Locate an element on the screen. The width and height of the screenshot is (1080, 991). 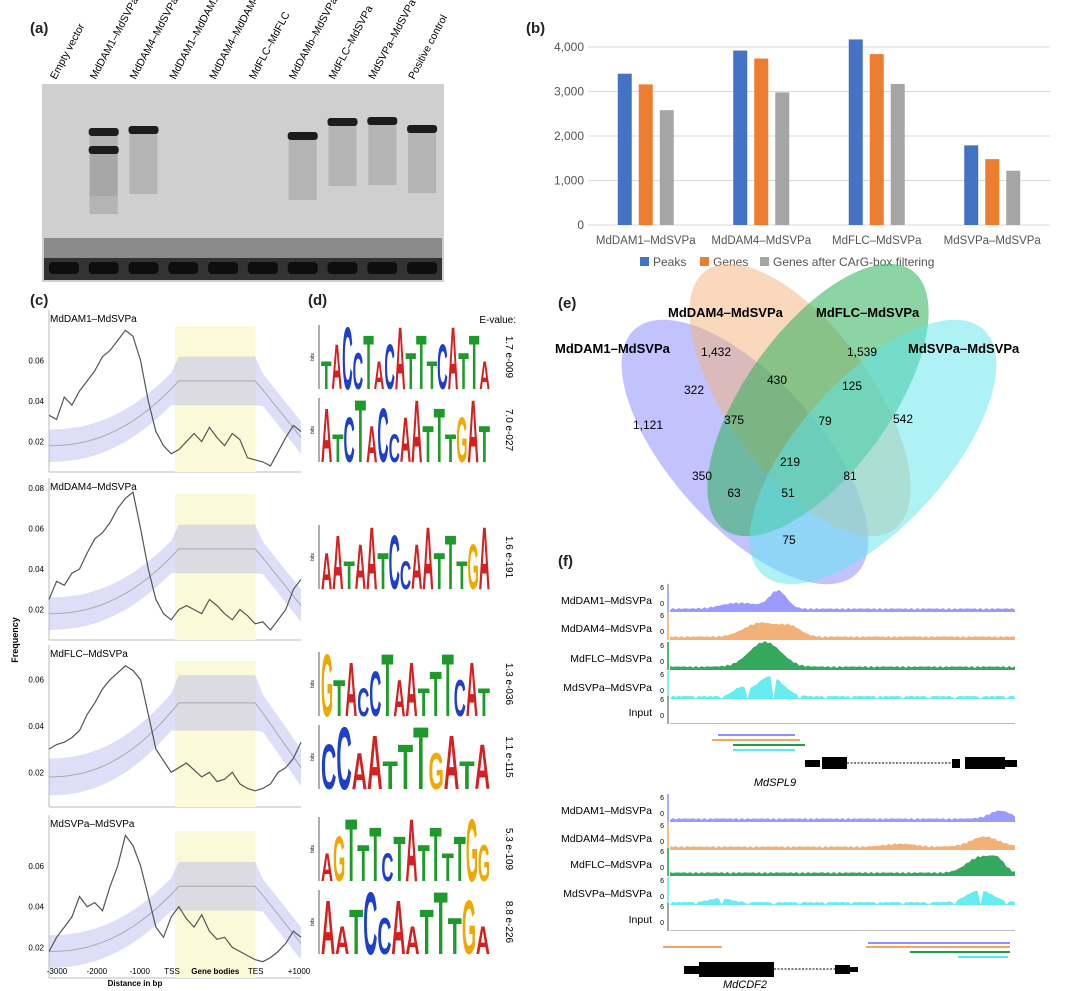
ytick-label: 1,000 is located at coordinates (569, 181).